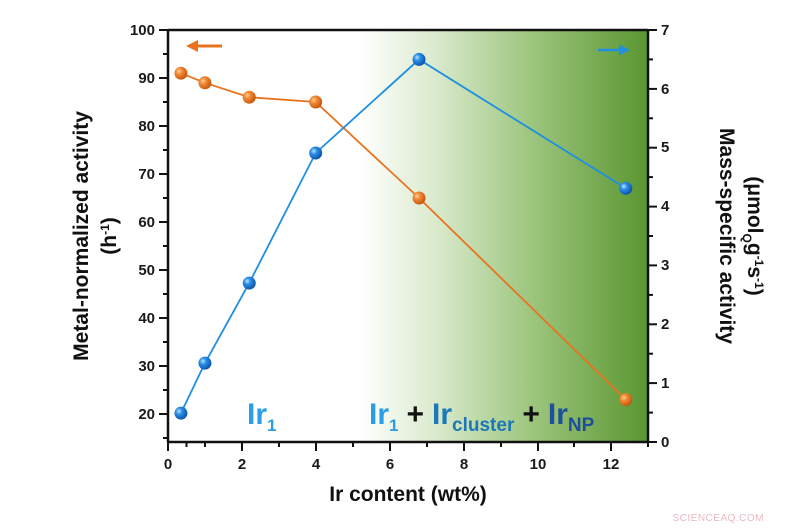 The width and height of the screenshot is (800, 530). Describe the element at coordinates (482, 417) in the screenshot. I see `region-label-mixed: Ir1 + Ircluster + IrNP` at that location.